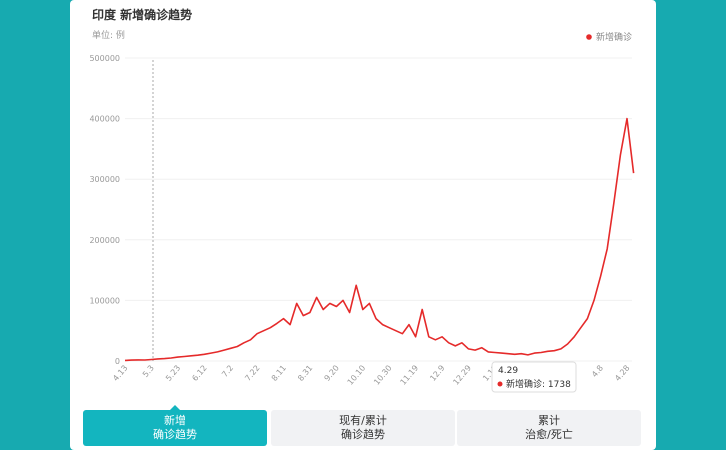  What do you see at coordinates (104, 119) in the screenshot?
I see `y-tick-label: 400000` at bounding box center [104, 119].